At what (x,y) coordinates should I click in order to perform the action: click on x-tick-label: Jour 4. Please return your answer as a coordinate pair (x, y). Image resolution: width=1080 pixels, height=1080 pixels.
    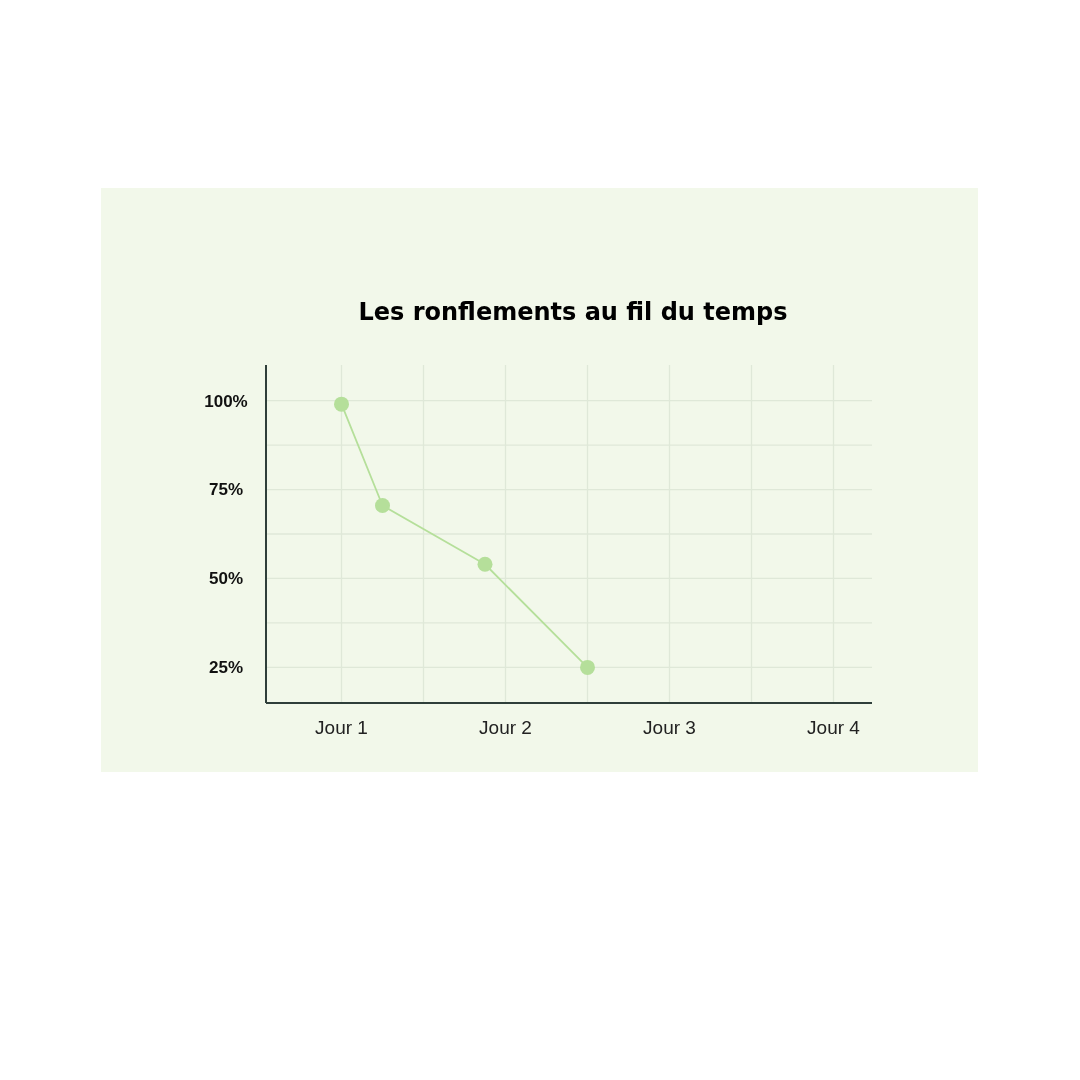
    Looking at the image, I should click on (834, 727).